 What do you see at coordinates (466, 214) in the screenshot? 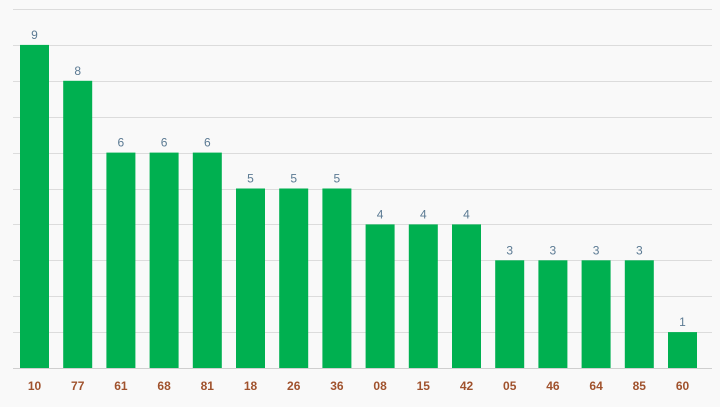
I see `data-label-42: 4` at bounding box center [466, 214].